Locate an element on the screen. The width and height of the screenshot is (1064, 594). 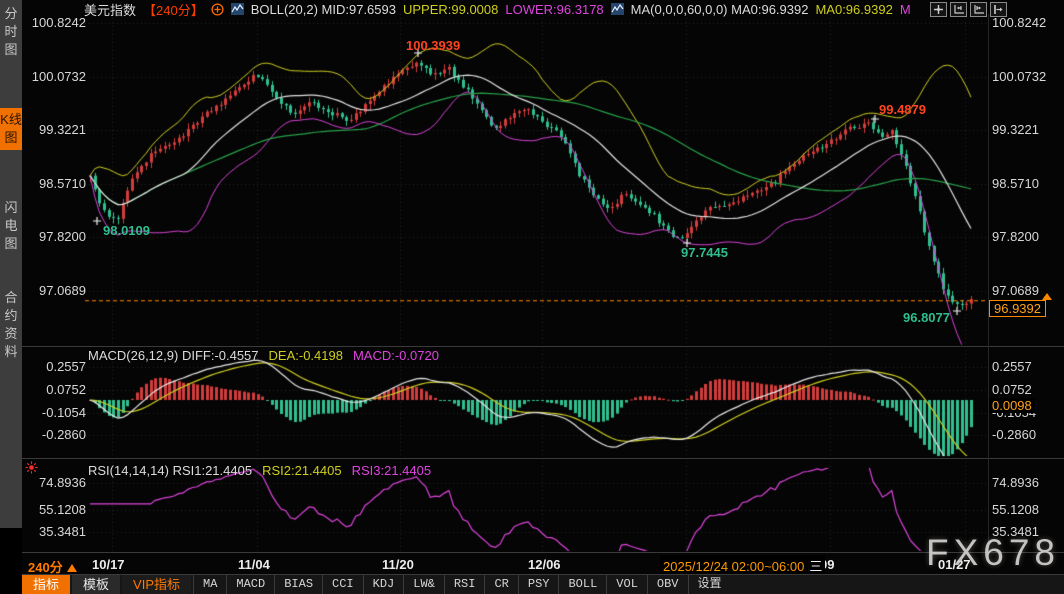
annotation-low-left: 98.0109 is located at coordinates (126, 230).